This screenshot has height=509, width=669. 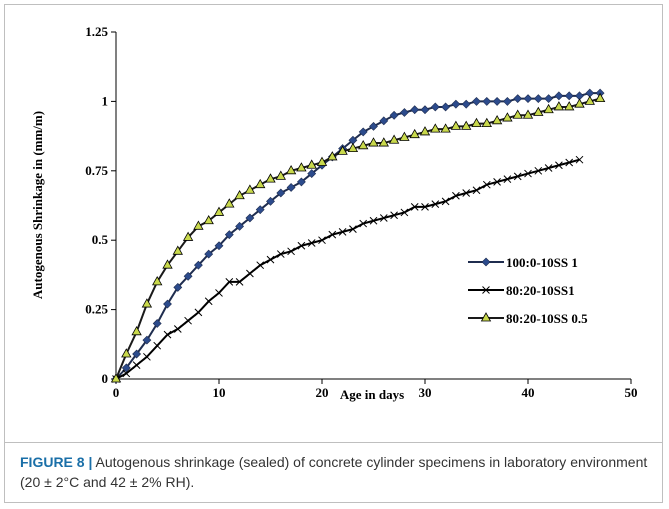 What do you see at coordinates (105, 100) in the screenshot?
I see `y-tick-label: 1` at bounding box center [105, 100].